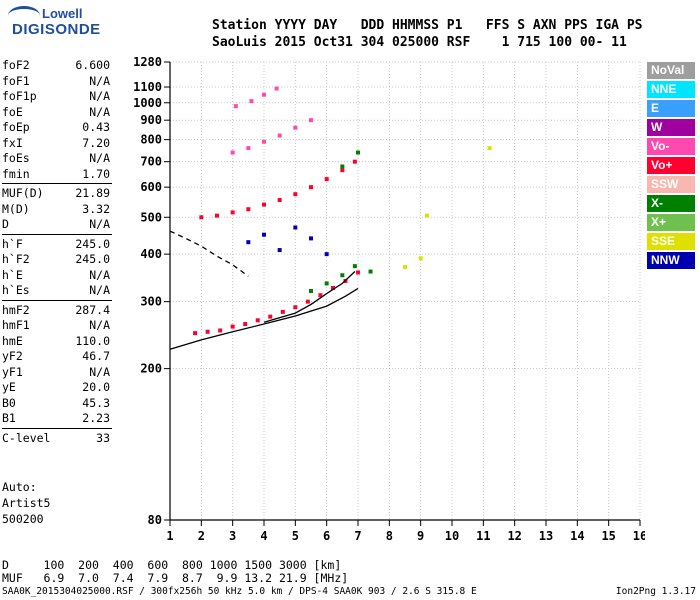 This screenshot has height=600, width=700. Describe the element at coordinates (608, 536) in the screenshot. I see `x-tick-label: 15` at that location.